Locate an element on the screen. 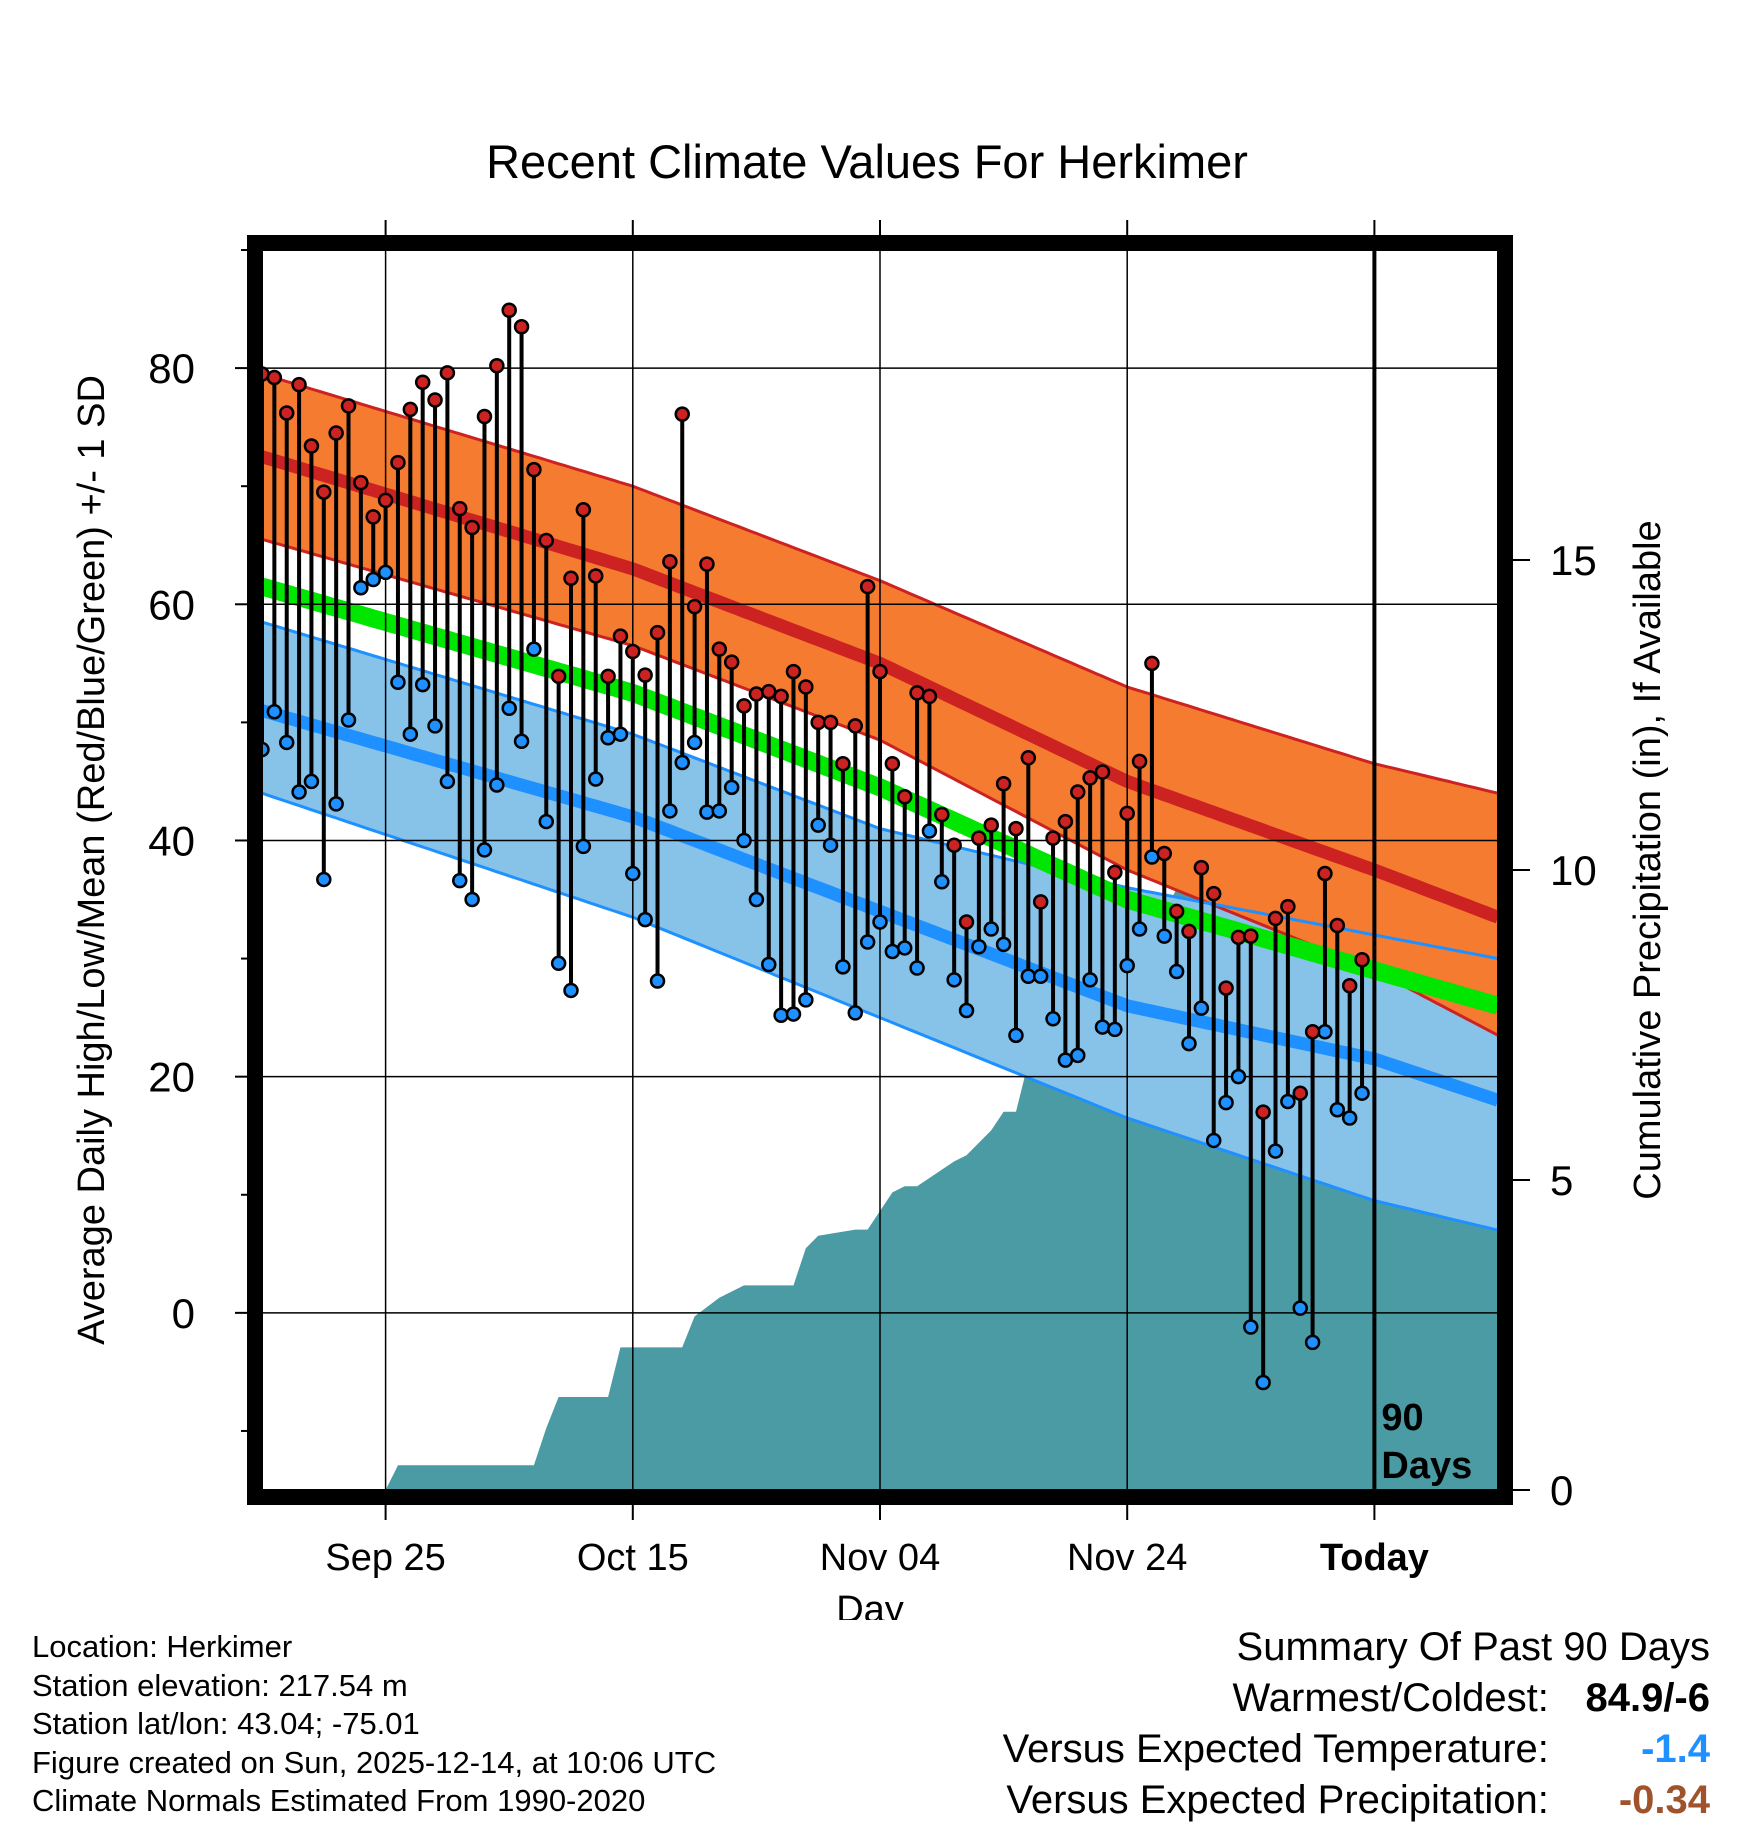 This screenshot has height=1828, width=1748. x-tick-label: Sep 25 is located at coordinates (385, 1558).